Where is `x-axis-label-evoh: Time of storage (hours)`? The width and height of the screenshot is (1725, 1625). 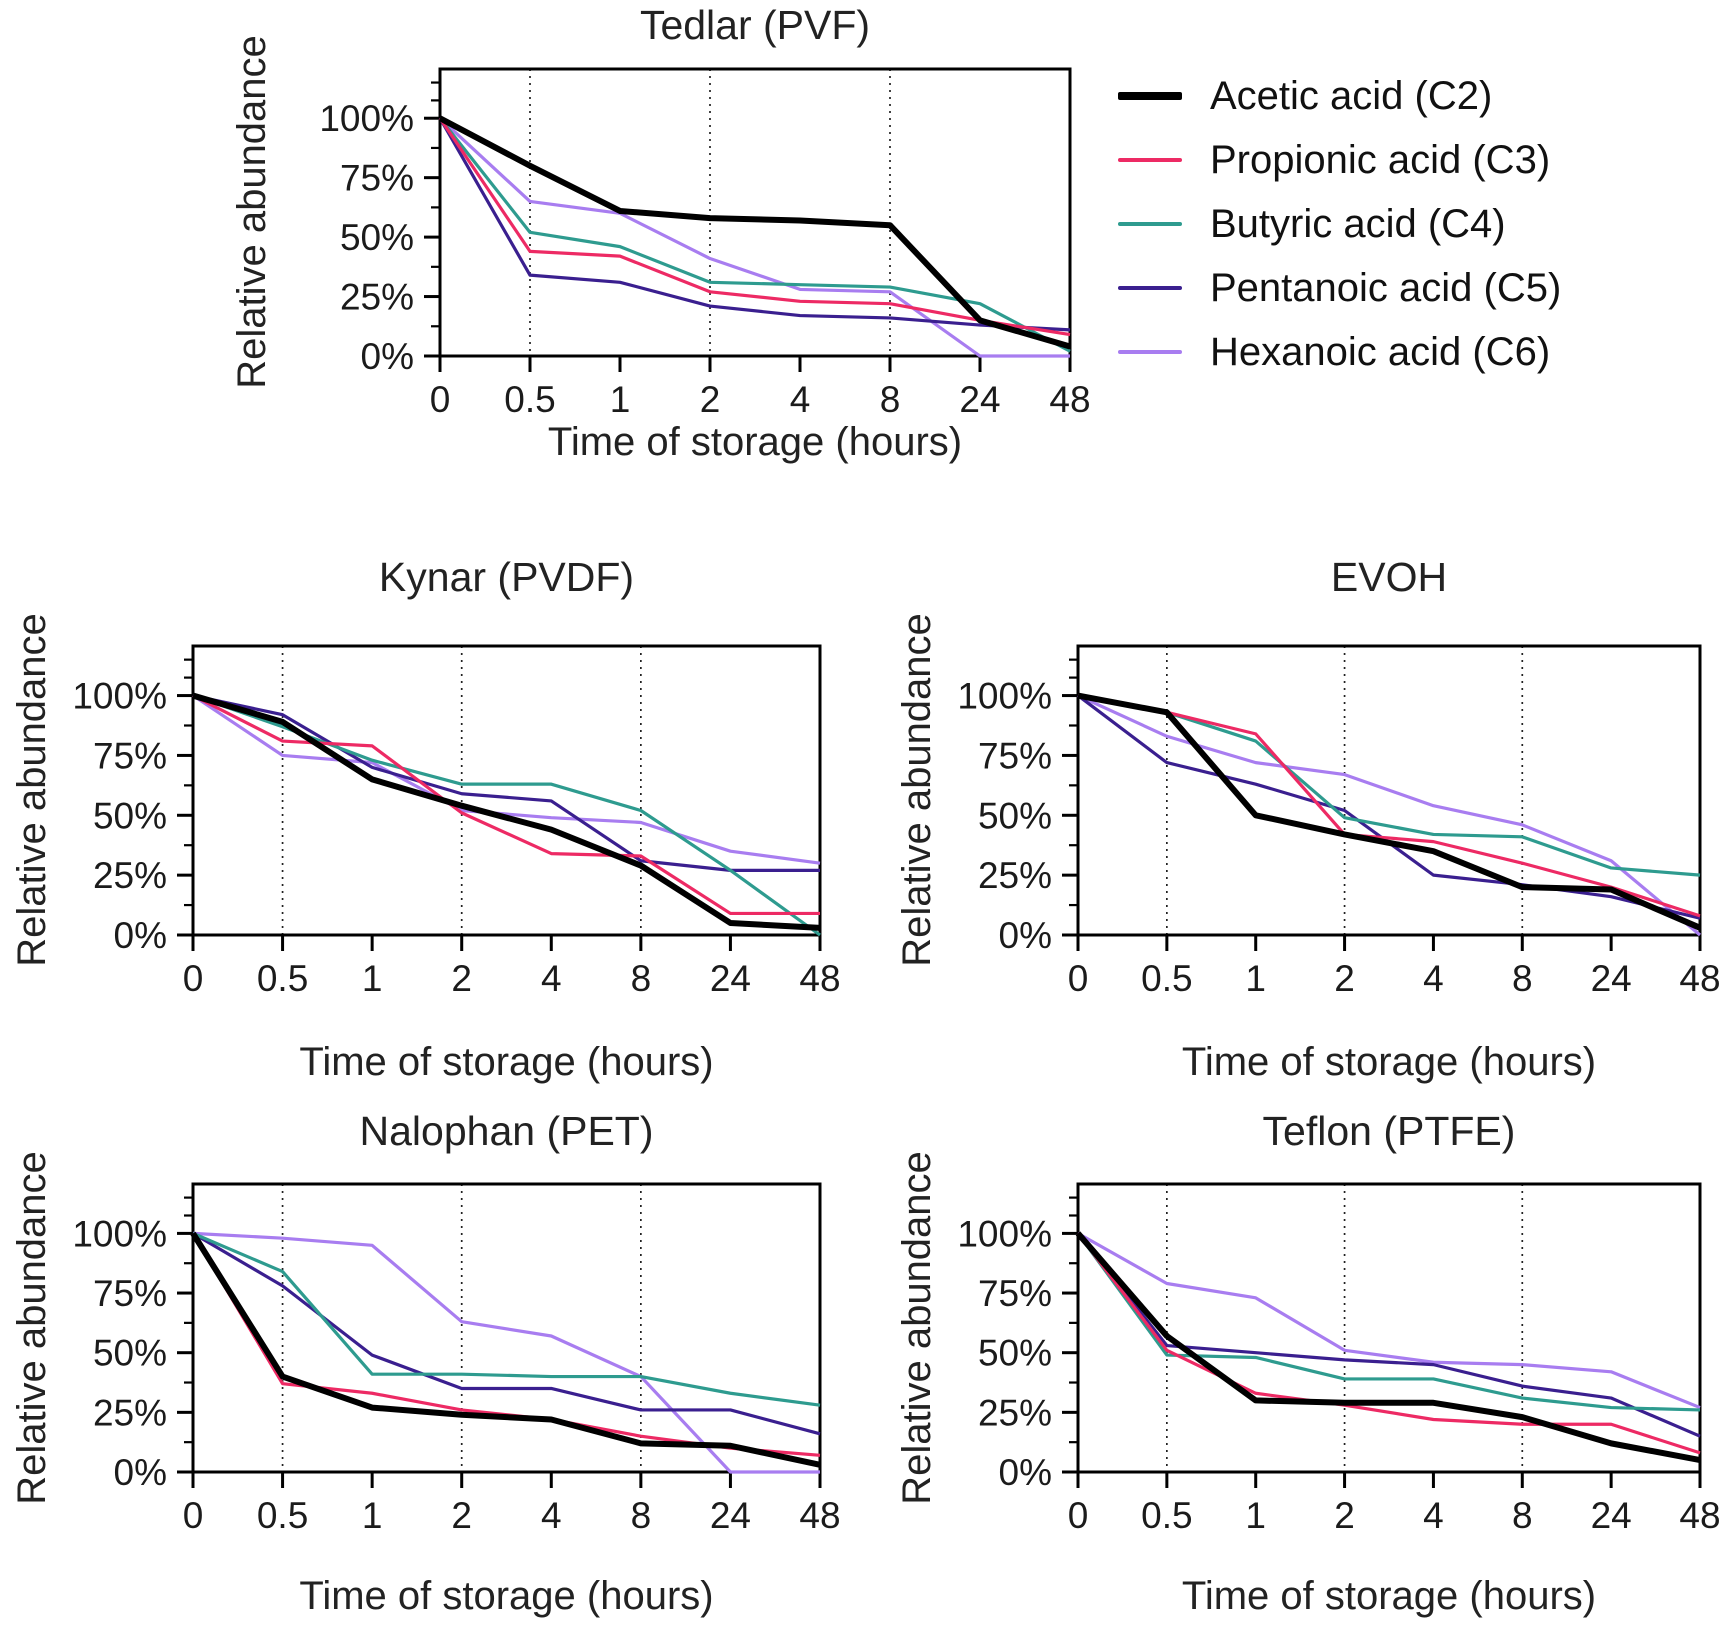 x-axis-label-evoh: Time of storage (hours) is located at coordinates (1389, 1062).